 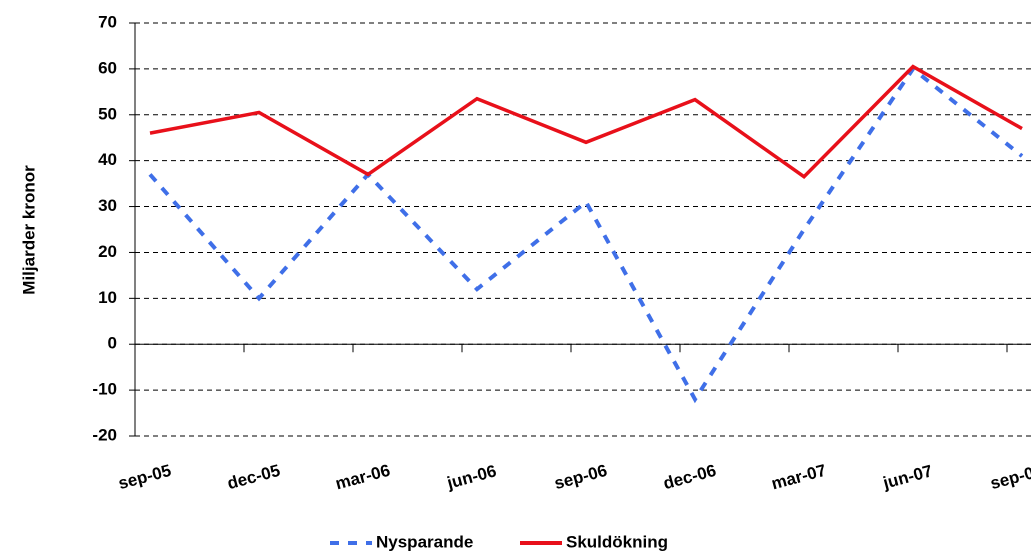 What do you see at coordinates (362, 477) in the screenshot?
I see `x-tick-label: mar-06` at bounding box center [362, 477].